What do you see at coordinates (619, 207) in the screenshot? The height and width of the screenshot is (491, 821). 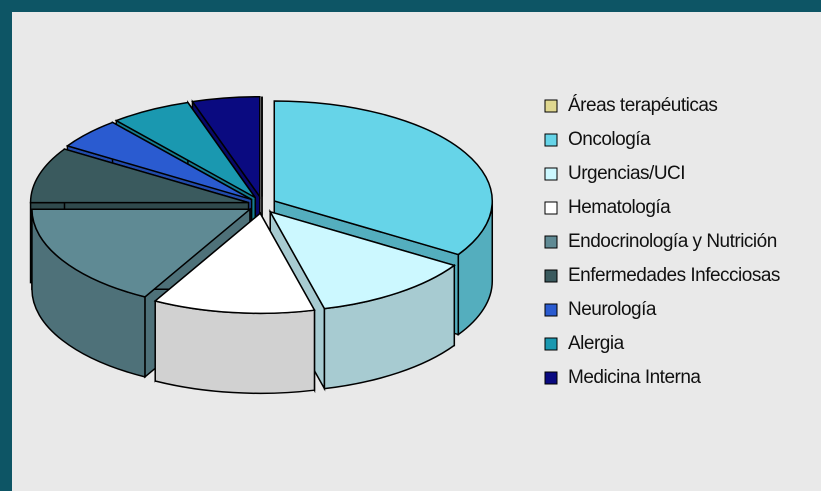 I see `legend-label: Hematología` at bounding box center [619, 207].